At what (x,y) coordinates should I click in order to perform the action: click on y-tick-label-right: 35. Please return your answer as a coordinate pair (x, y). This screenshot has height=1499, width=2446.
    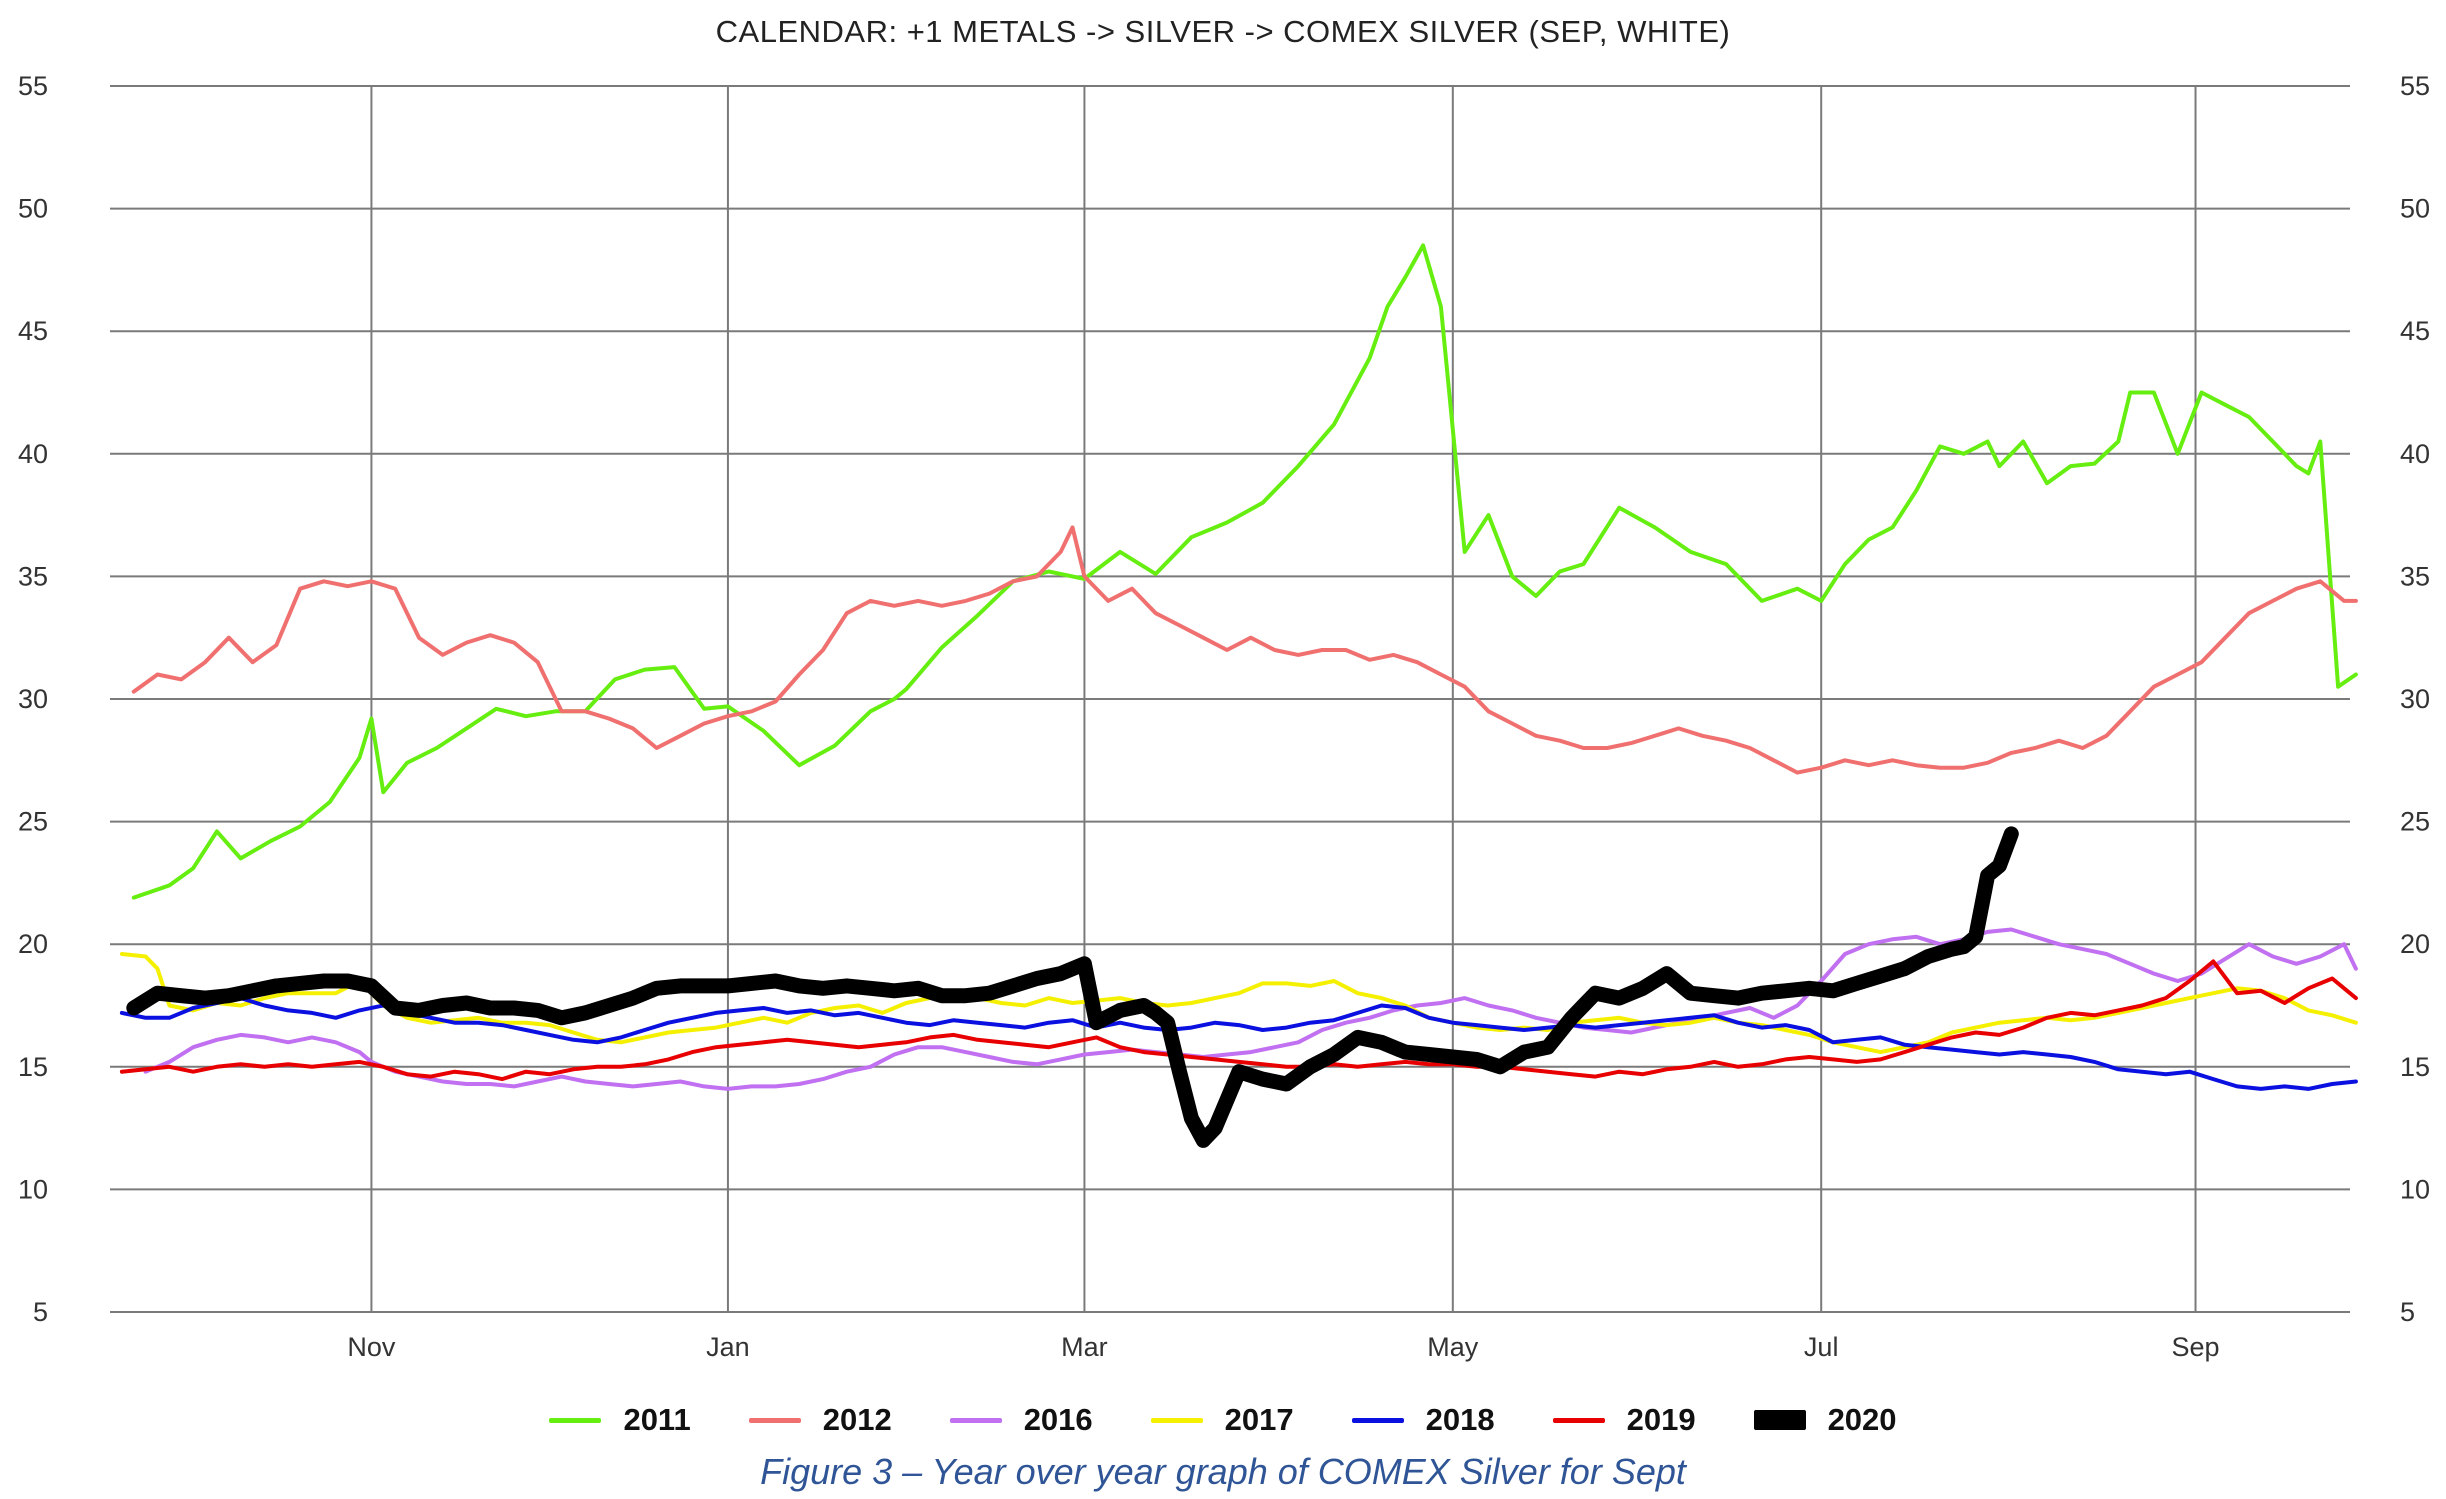
    Looking at the image, I should click on (2415, 576).